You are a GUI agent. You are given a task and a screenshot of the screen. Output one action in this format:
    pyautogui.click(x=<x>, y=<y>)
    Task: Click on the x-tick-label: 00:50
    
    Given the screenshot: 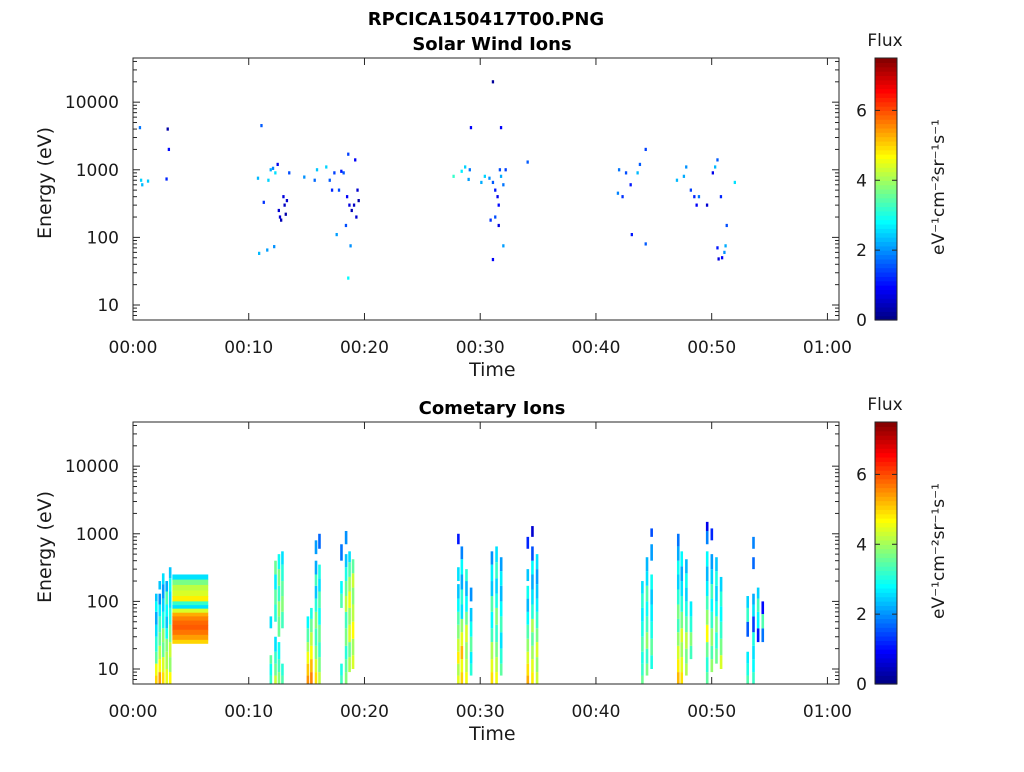 What is the action you would take?
    pyautogui.click(x=711, y=348)
    